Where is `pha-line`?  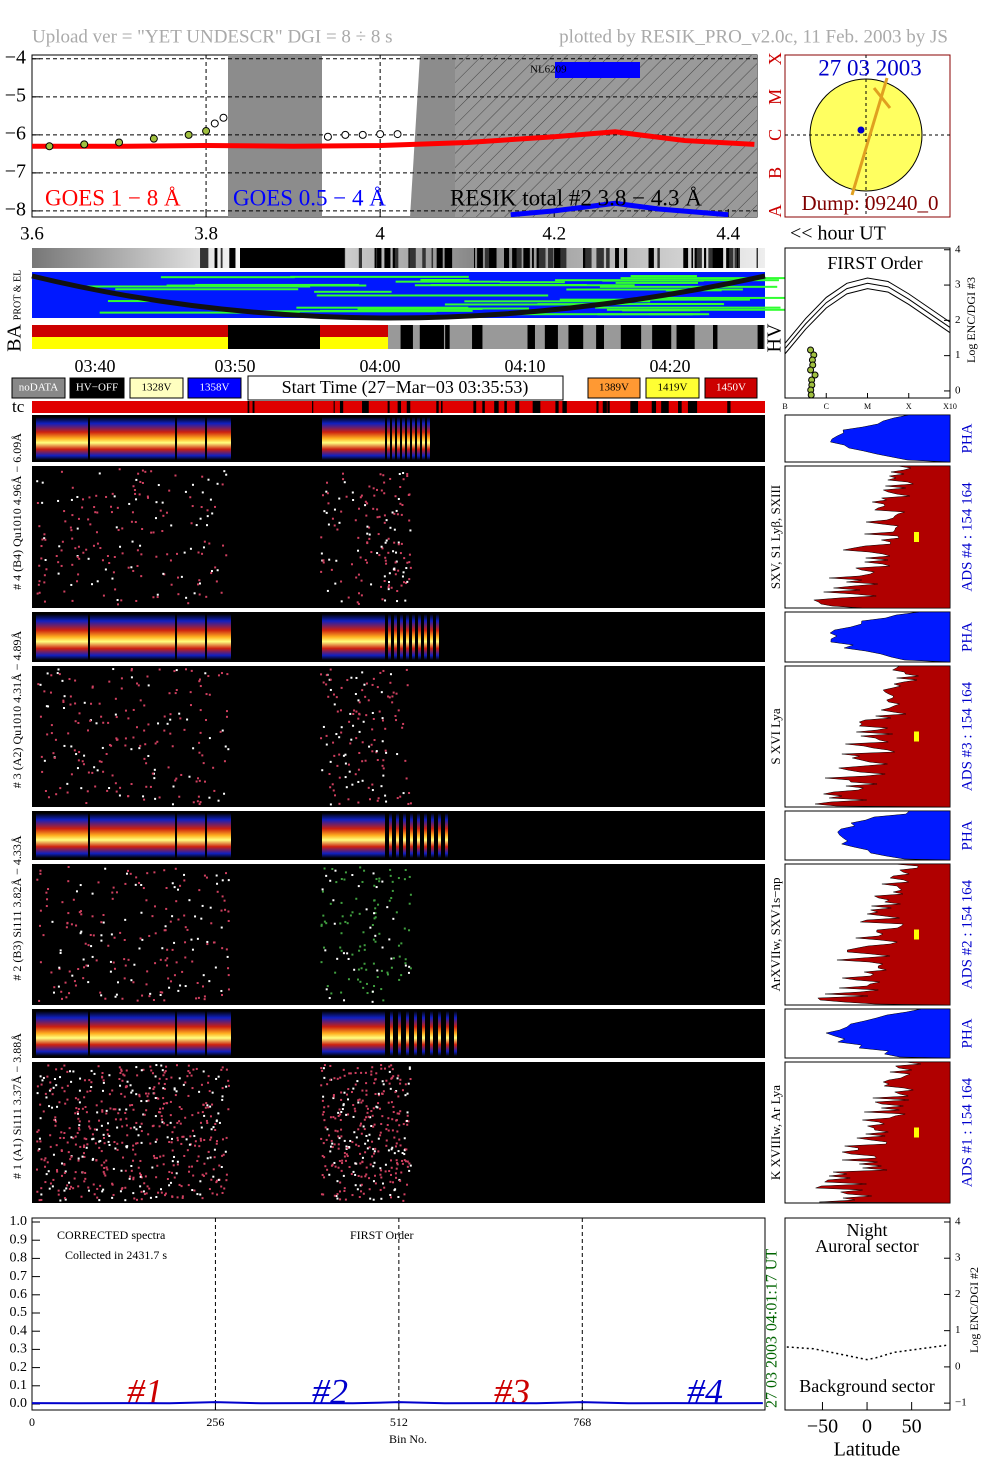
pha-line is located at coordinates (89, 637).